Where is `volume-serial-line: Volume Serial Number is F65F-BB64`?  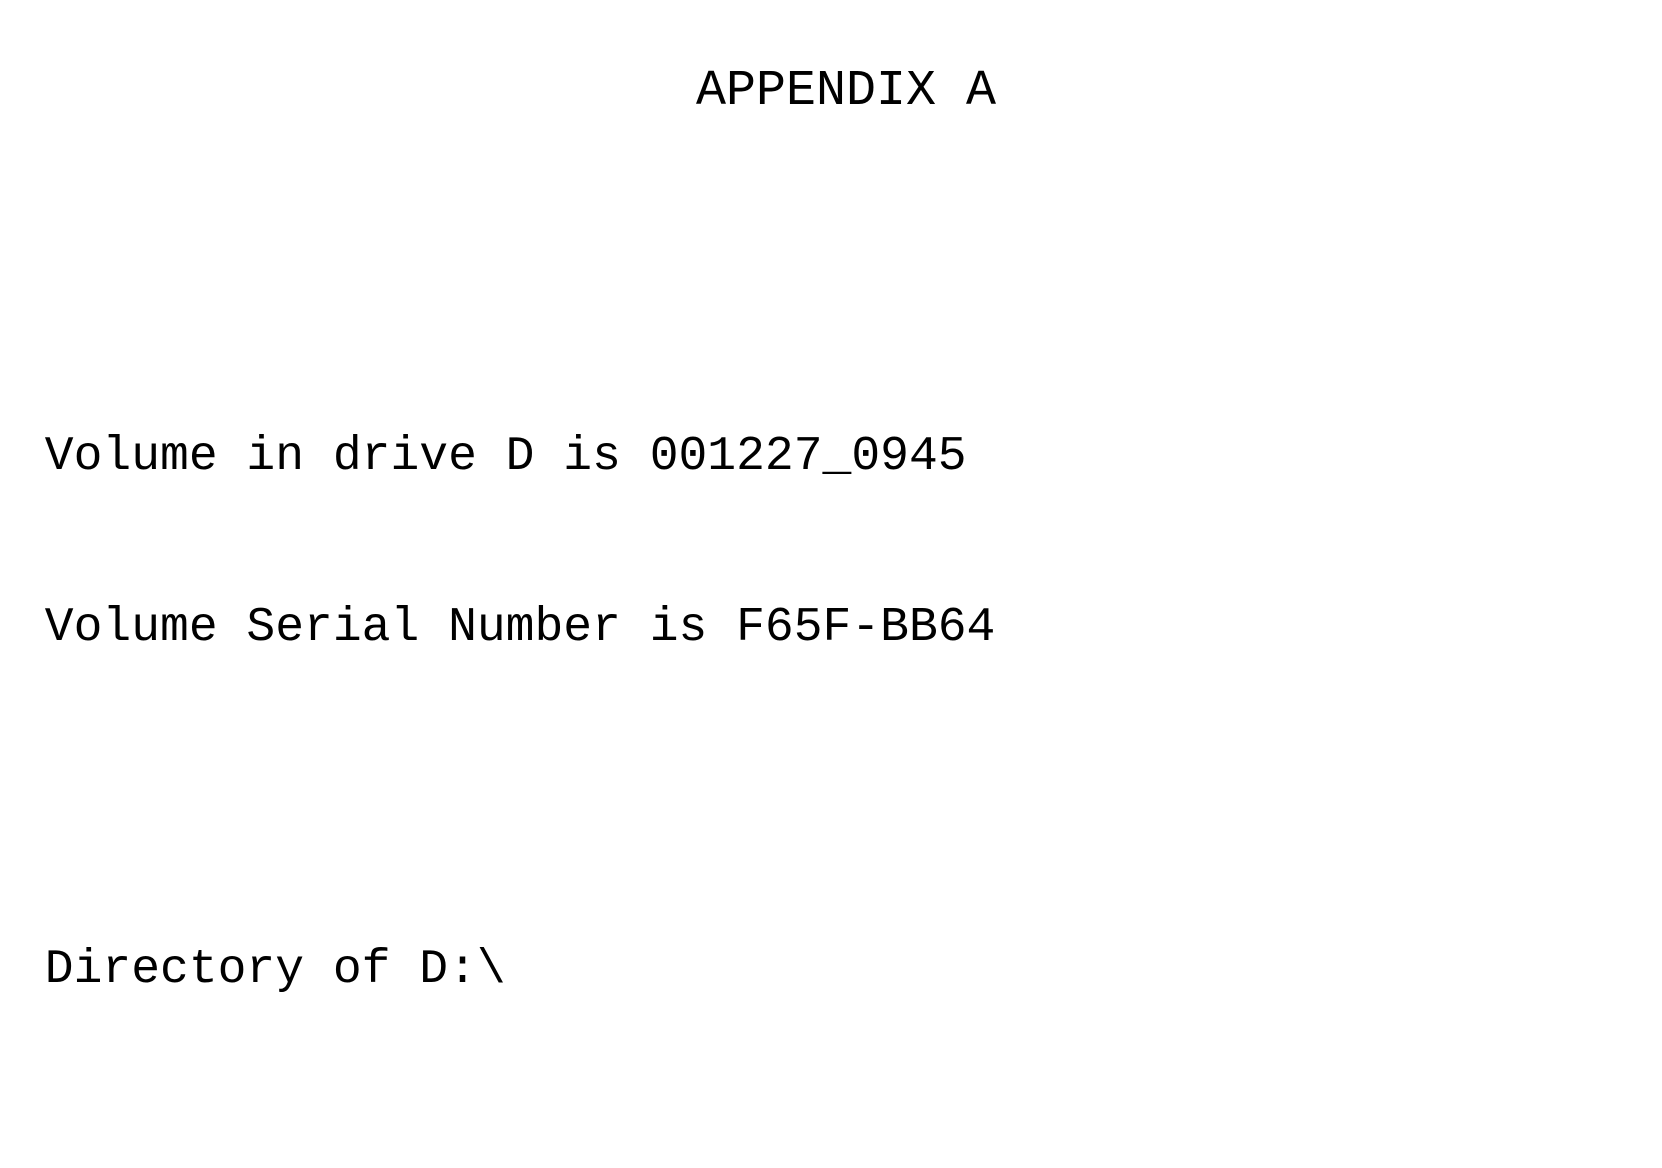
volume-serial-line: Volume Serial Number is F65F-BB64 is located at coordinates (520, 628).